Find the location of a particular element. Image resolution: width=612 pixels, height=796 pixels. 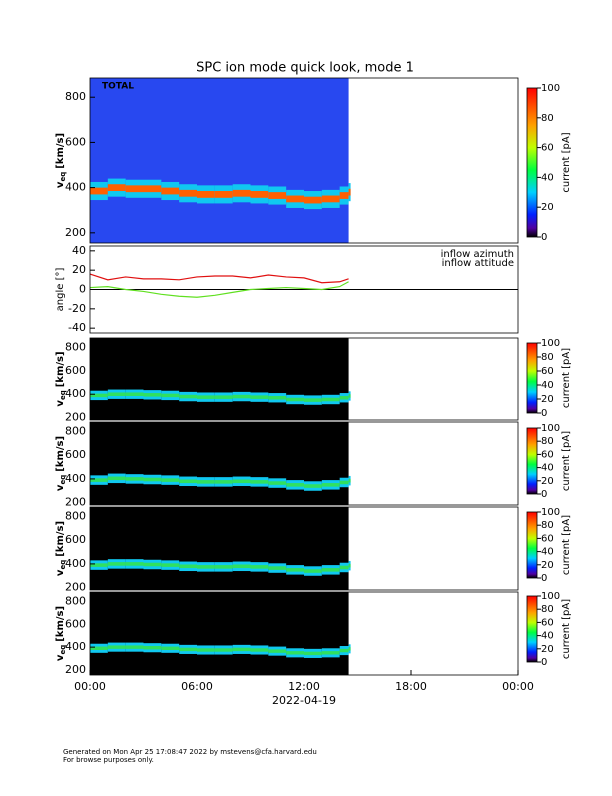

y-axis-label-part: eq is located at coordinates (63, 395).